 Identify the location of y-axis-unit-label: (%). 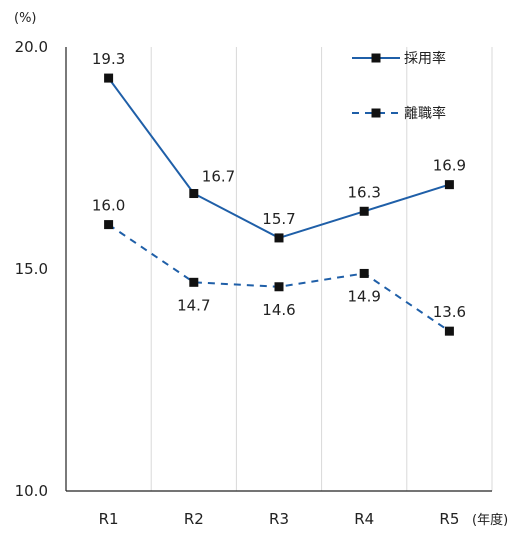
(25, 18).